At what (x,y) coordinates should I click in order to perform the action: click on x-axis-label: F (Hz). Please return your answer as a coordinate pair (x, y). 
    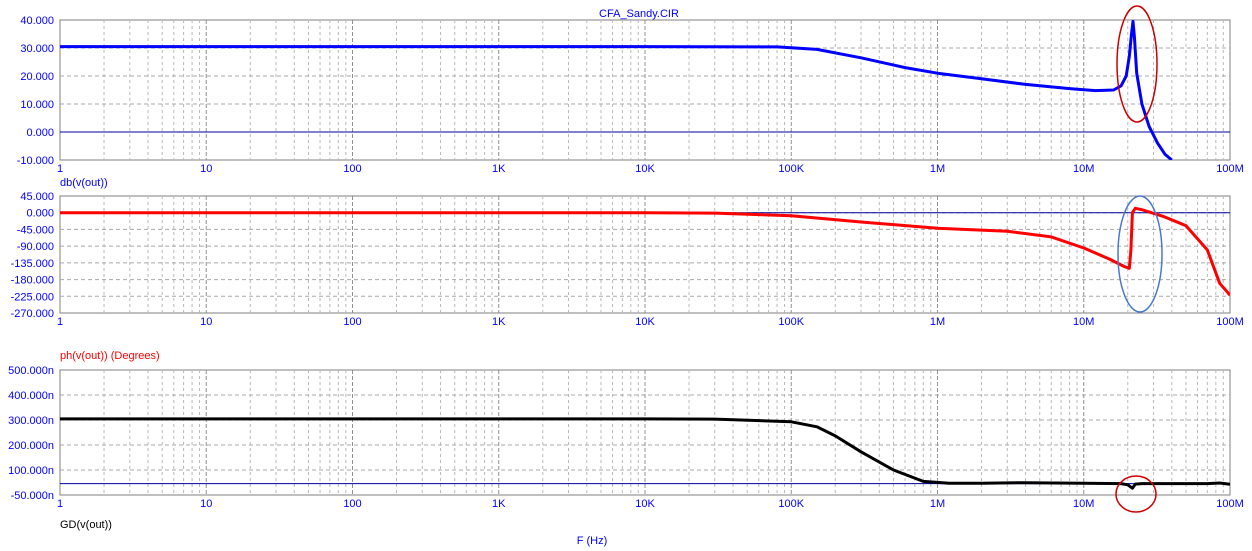
    Looking at the image, I should click on (592, 541).